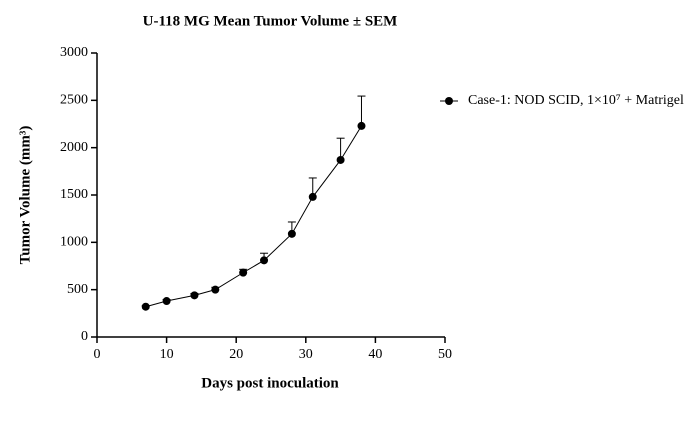  Describe the element at coordinates (25, 195) in the screenshot. I see `y-axis-label: Tumor Volume (mm³)` at that location.